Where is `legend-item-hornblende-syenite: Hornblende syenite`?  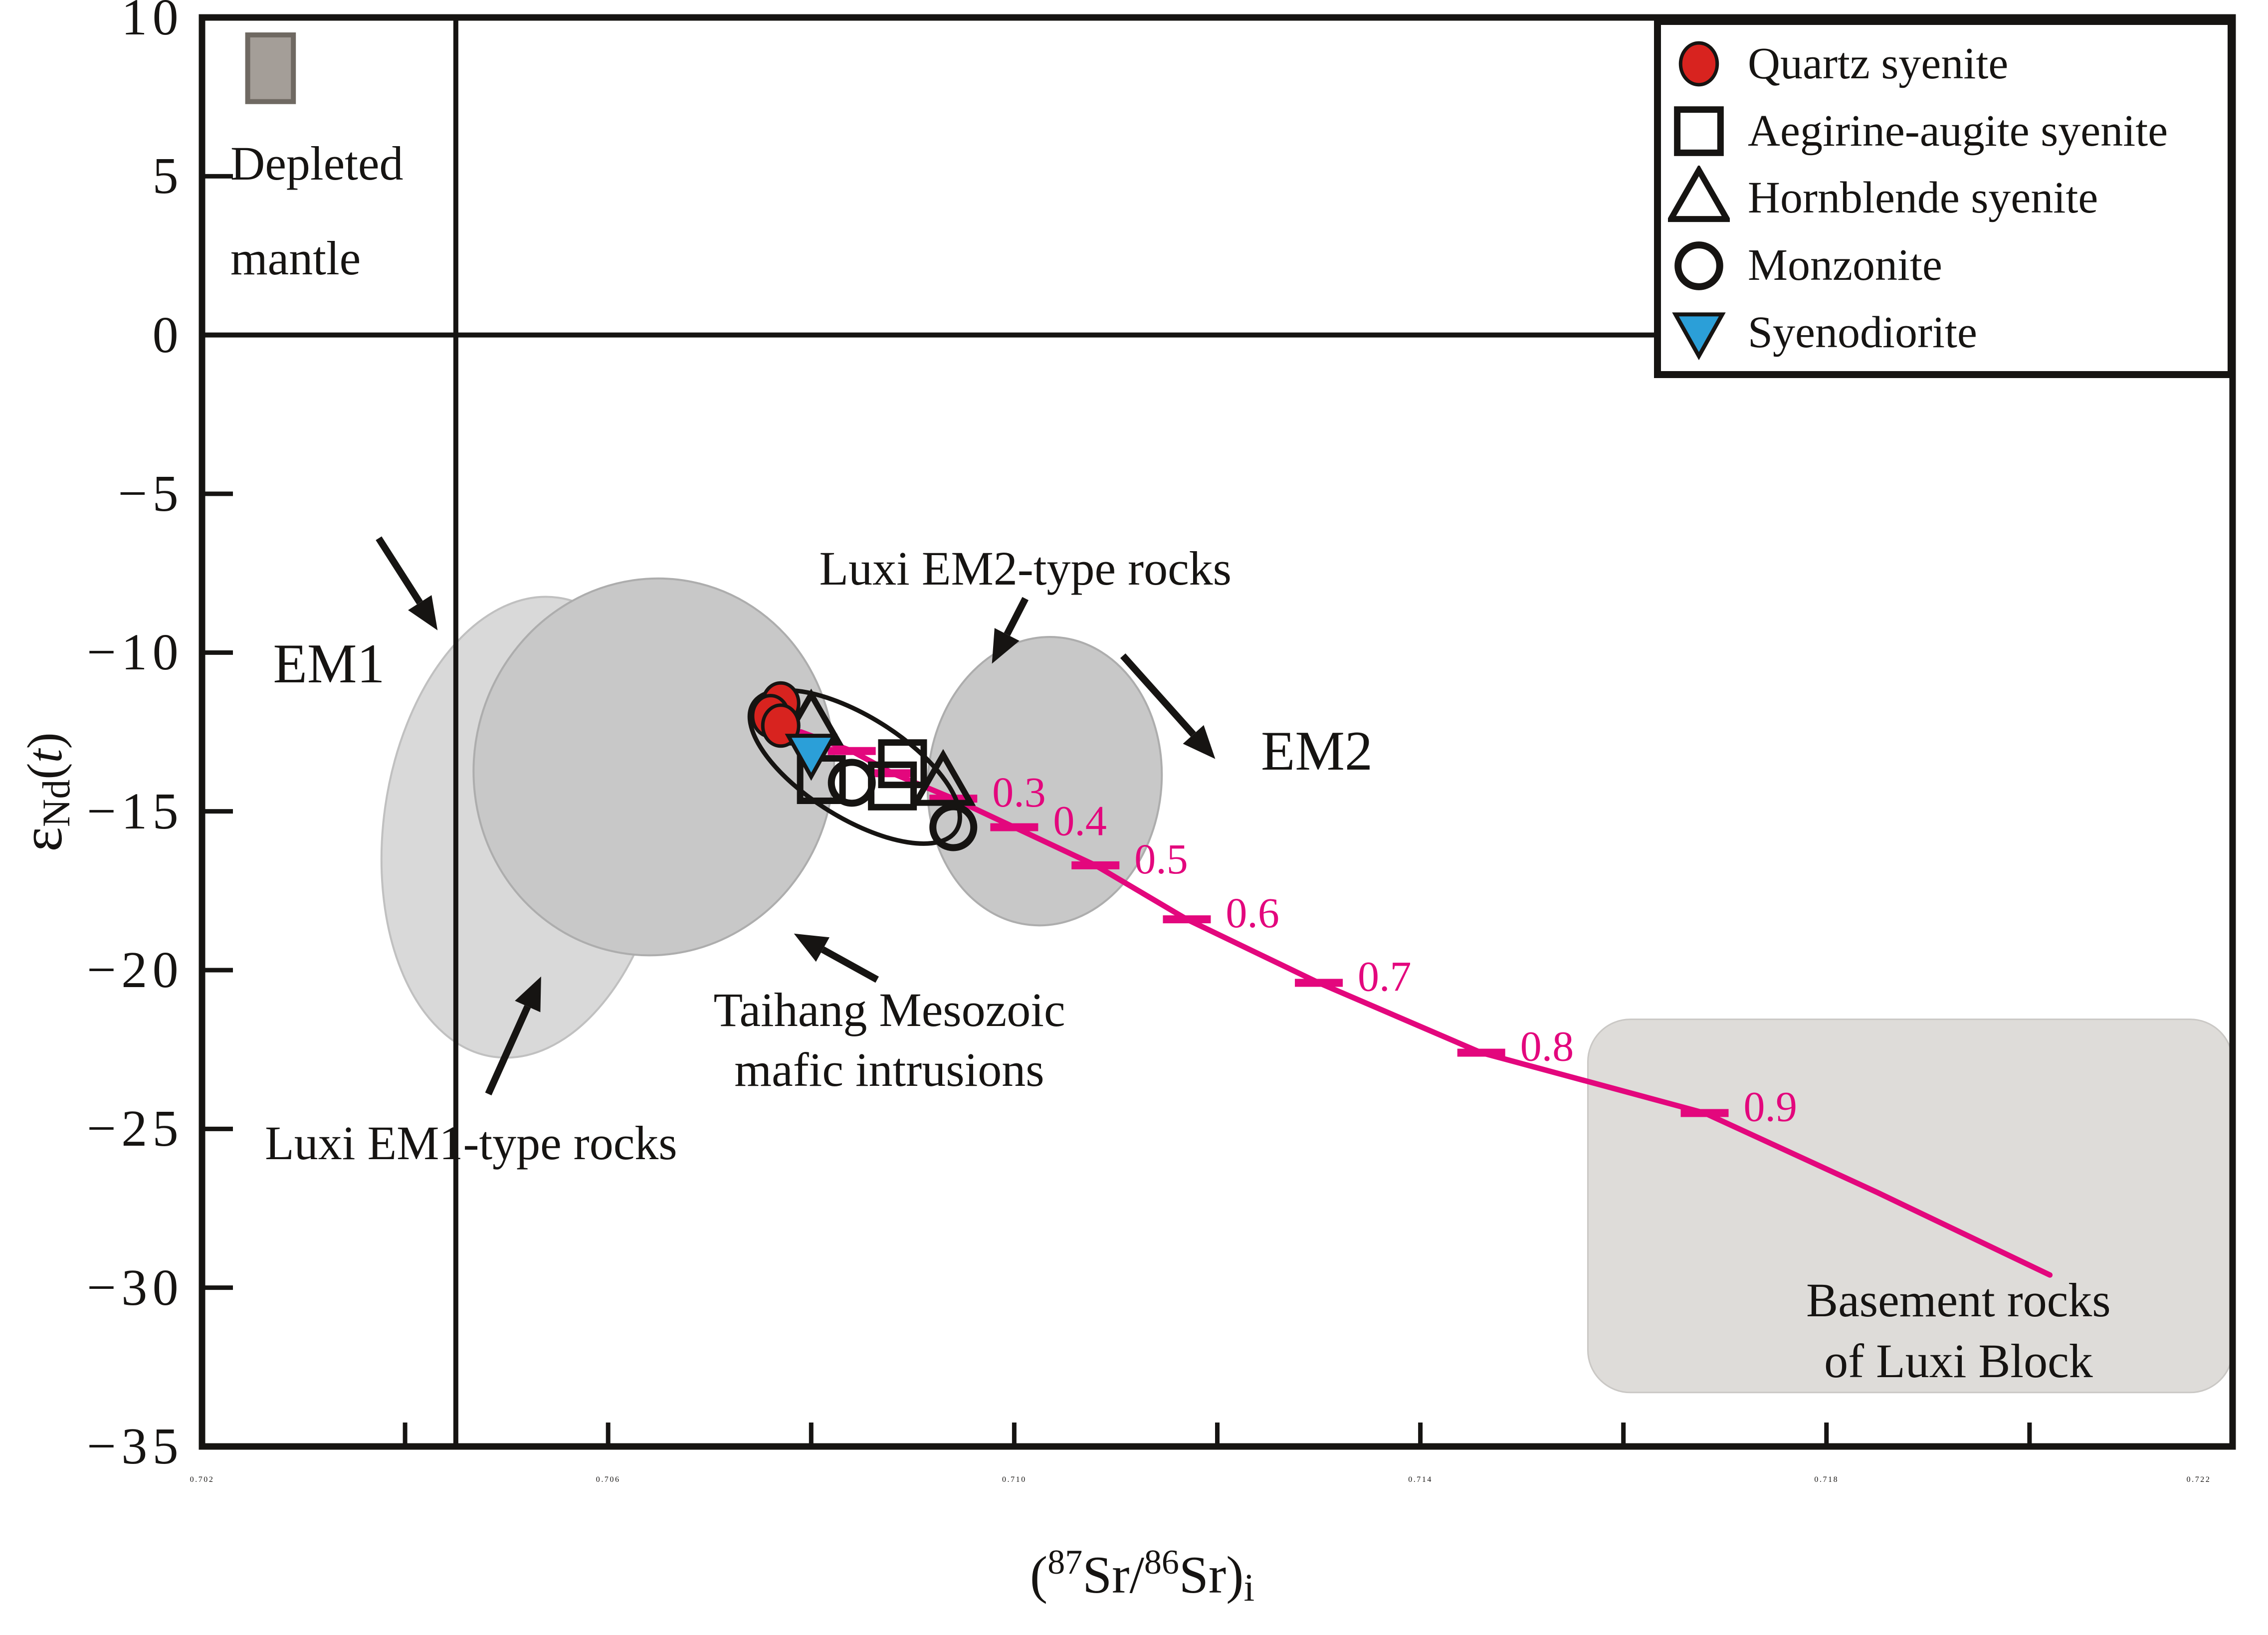
legend-item-hornblende-syenite: Hornblende syenite is located at coordinates (1948, 198).